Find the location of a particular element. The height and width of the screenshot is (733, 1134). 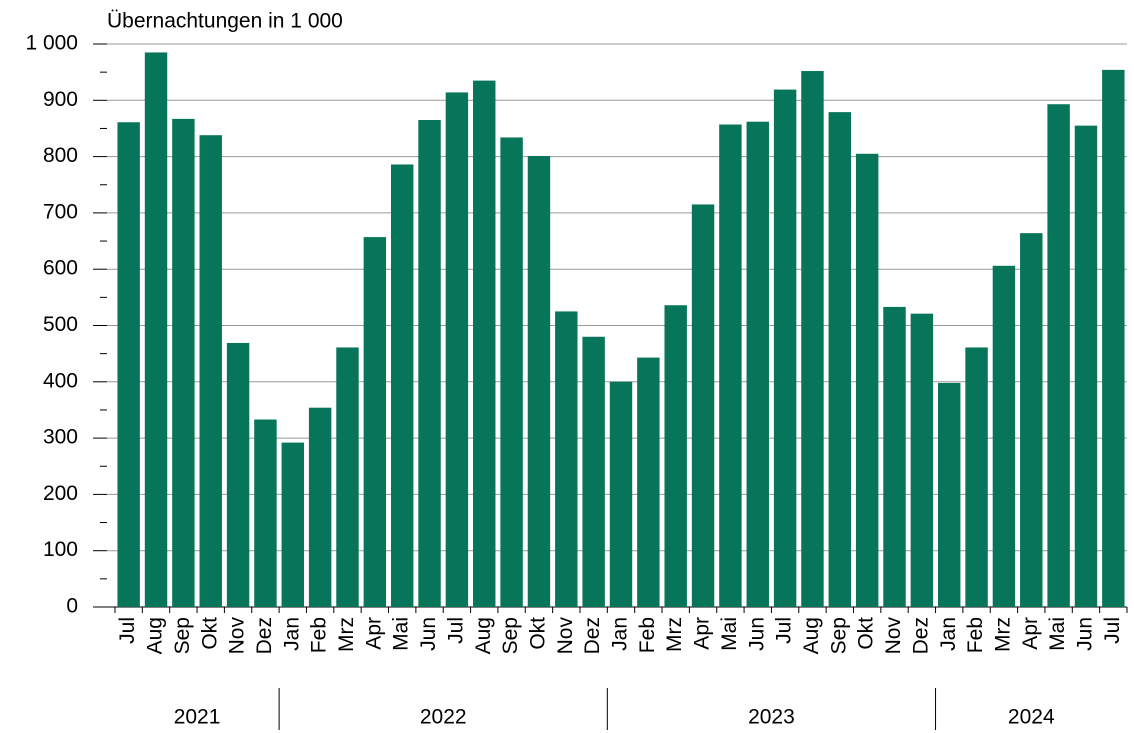

y-tick-label: 100 is located at coordinates (60, 549).